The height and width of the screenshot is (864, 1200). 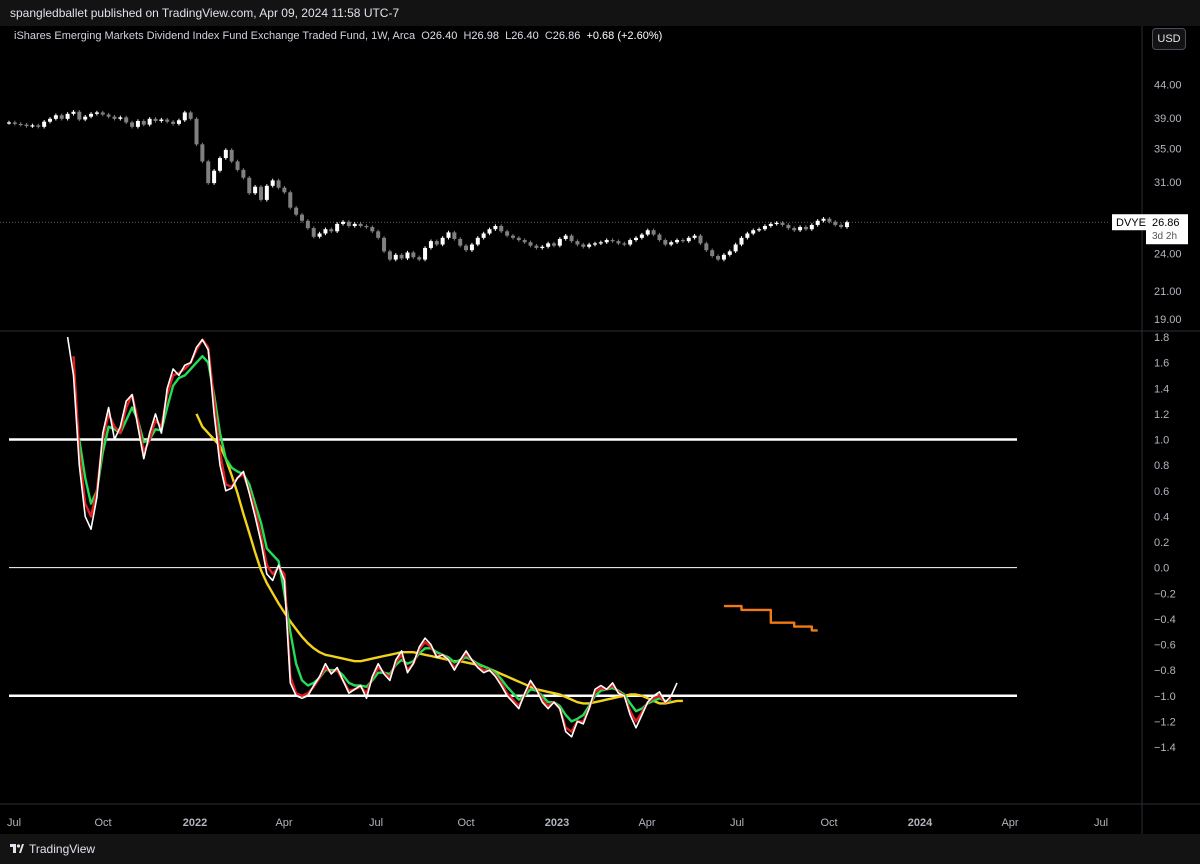 I want to click on brand-label: TradingView, so click(x=62, y=849).